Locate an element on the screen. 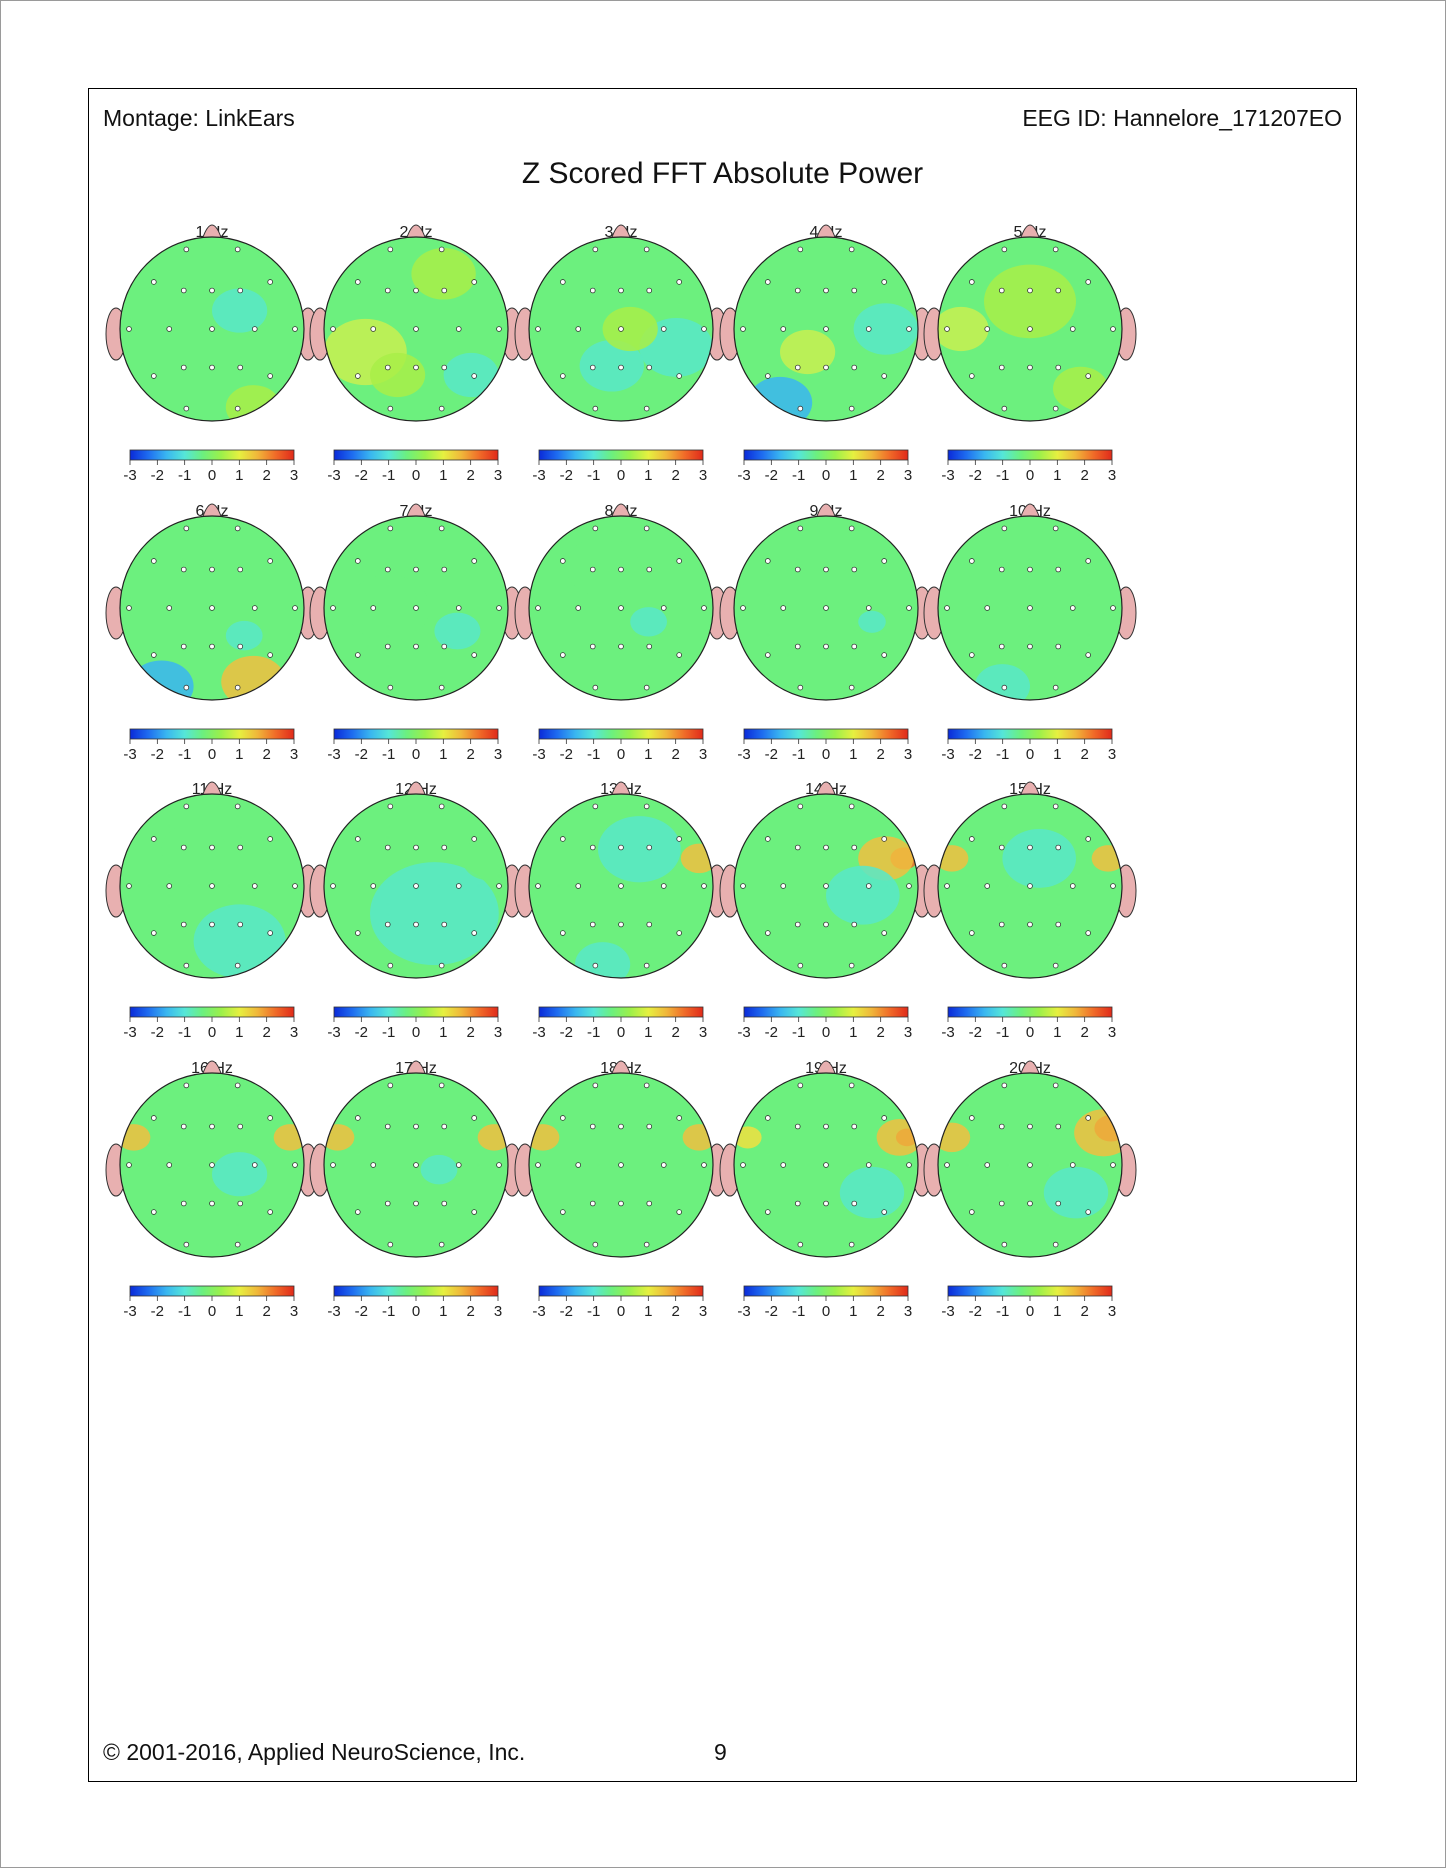 The width and height of the screenshot is (1446, 1868). topomap: 15 Hz-3 -2 -1 0 1 2 3 is located at coordinates (1030, 911).